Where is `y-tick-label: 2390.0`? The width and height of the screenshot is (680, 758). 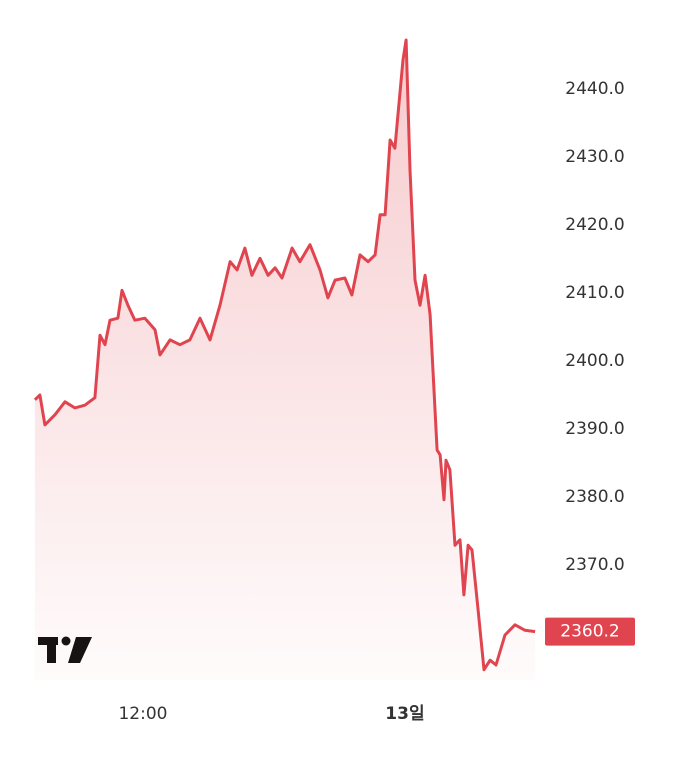 y-tick-label: 2390.0 is located at coordinates (594, 429).